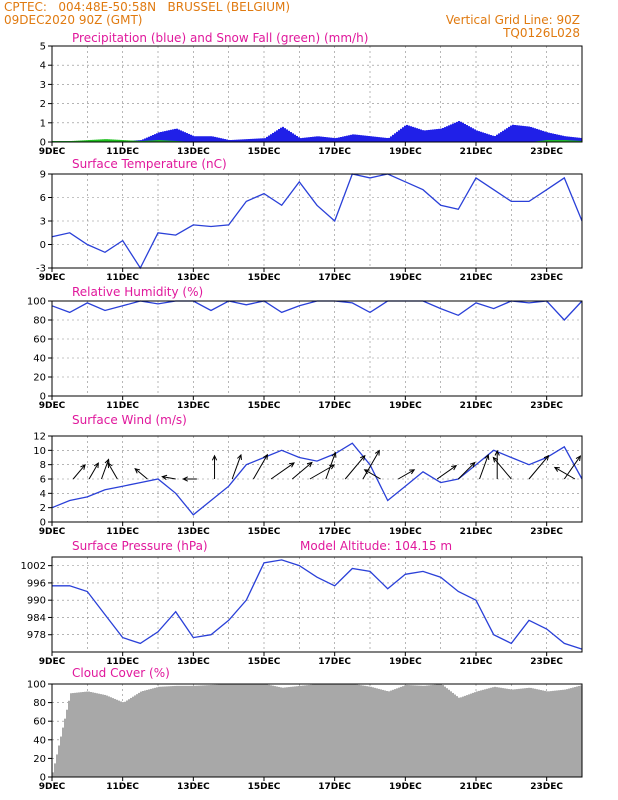  What do you see at coordinates (405, 278) in the screenshot?
I see `x-tick-label: 19DEC` at bounding box center [405, 278].